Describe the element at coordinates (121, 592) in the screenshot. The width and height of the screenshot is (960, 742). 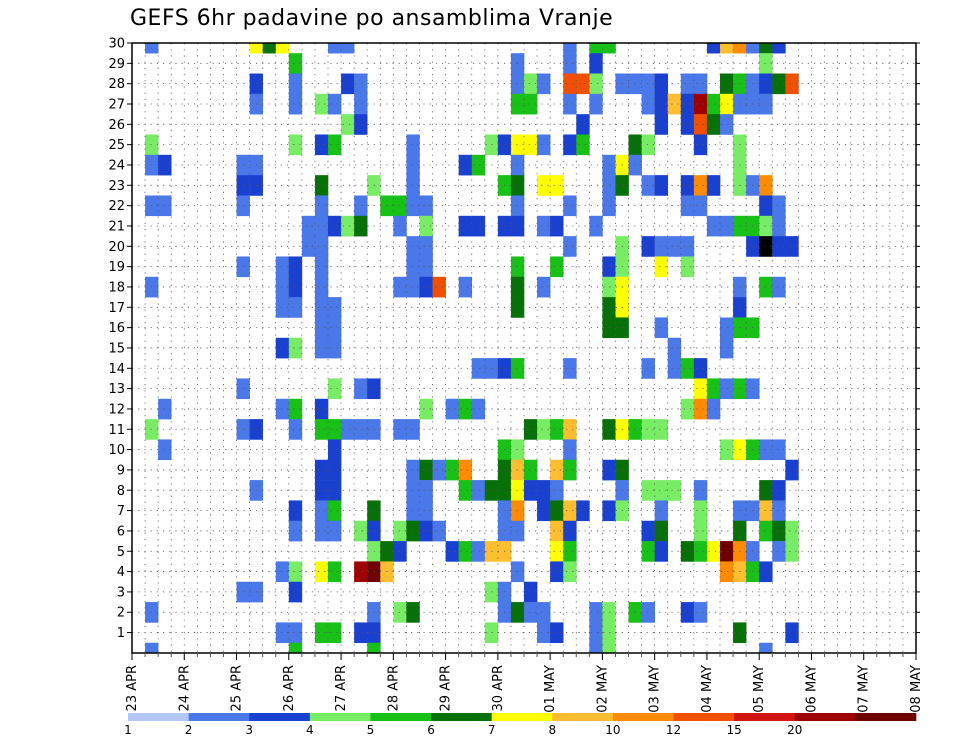
I see `y-tick-label: 3` at that location.